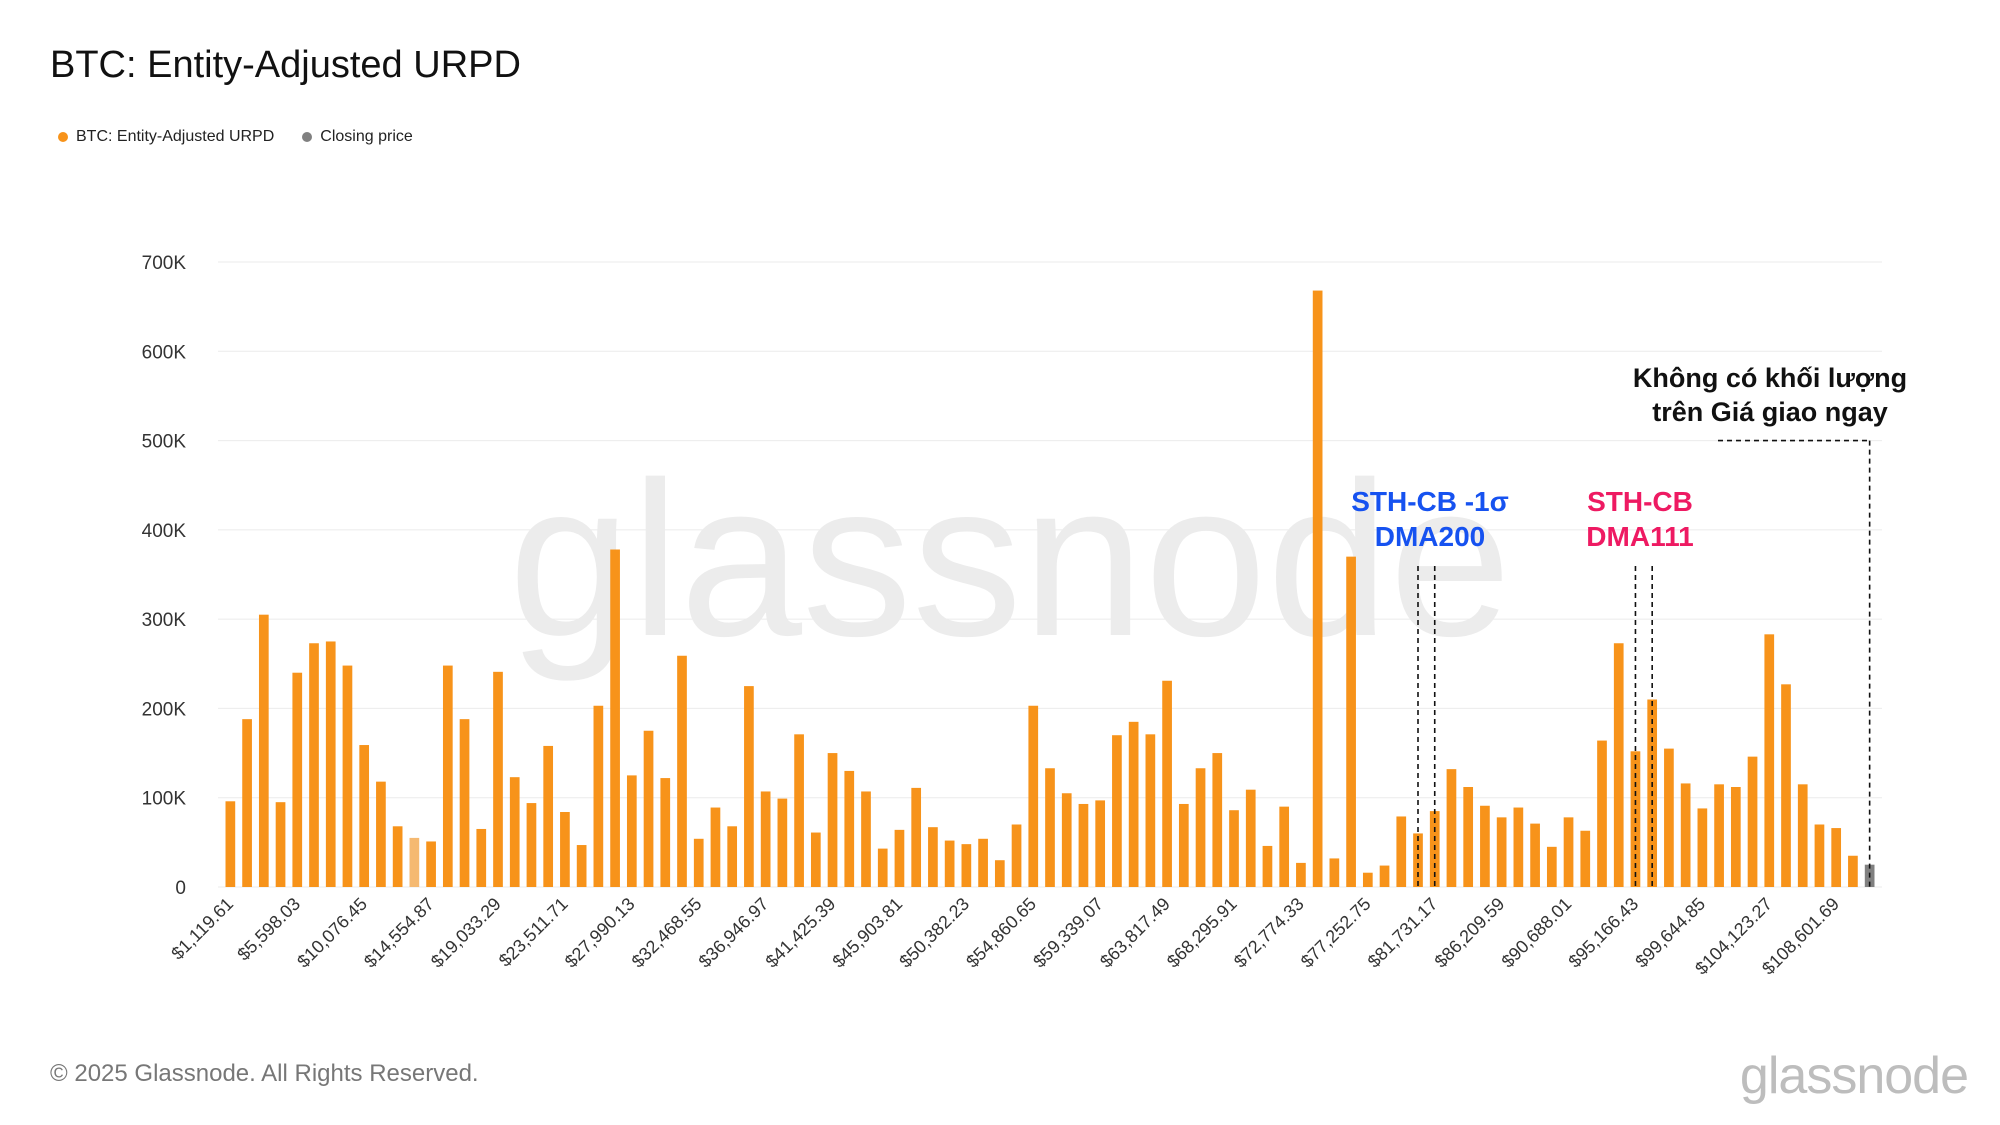 Image resolution: width=2000 pixels, height=1125 pixels. I want to click on x-tick-label: $68,295.91, so click(1202, 933).